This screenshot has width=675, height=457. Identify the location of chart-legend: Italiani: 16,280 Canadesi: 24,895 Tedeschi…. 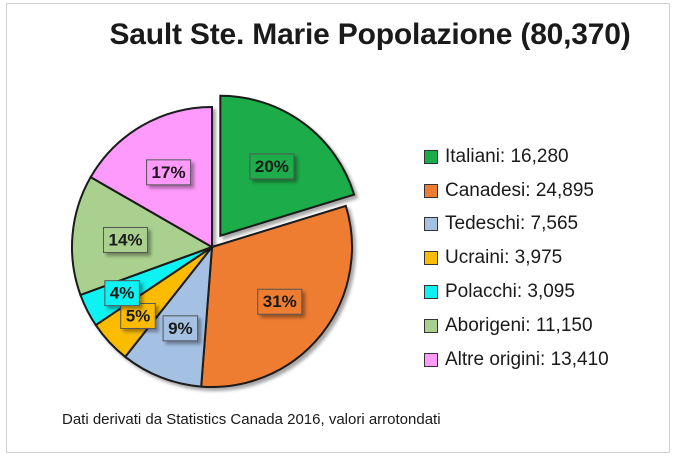
(516, 258).